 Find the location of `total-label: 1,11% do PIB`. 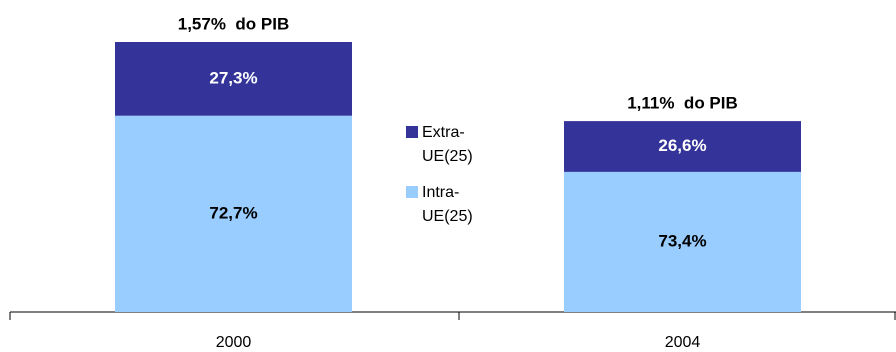

total-label: 1,11% do PIB is located at coordinates (682, 103).